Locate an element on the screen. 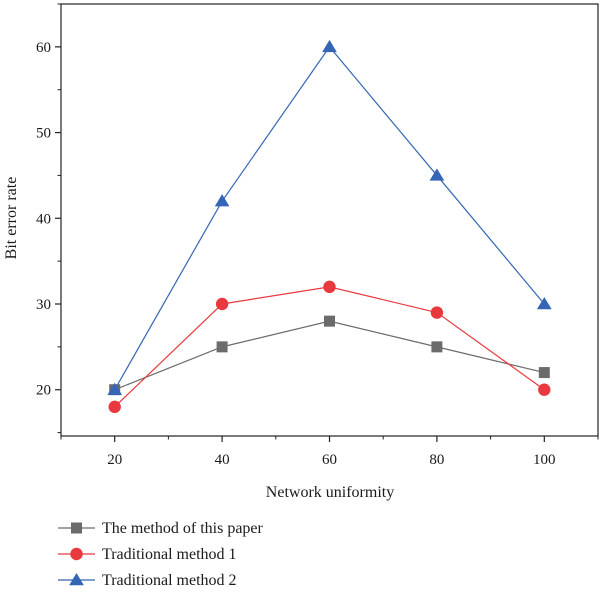  x-tick-label: 60 is located at coordinates (329, 460).